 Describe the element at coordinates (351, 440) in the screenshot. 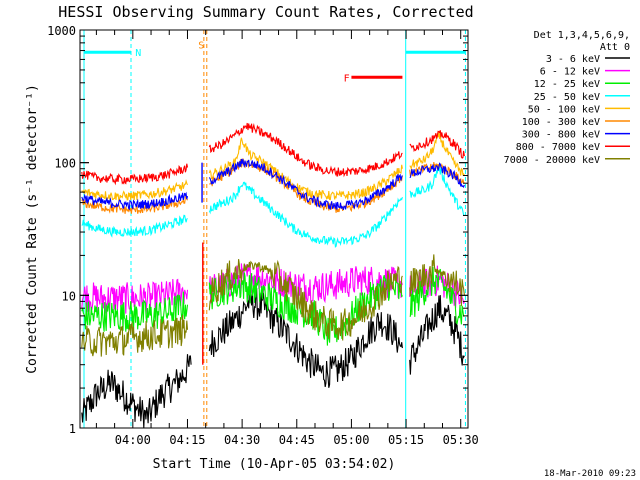

I see `x-tick-label: 05:00` at that location.